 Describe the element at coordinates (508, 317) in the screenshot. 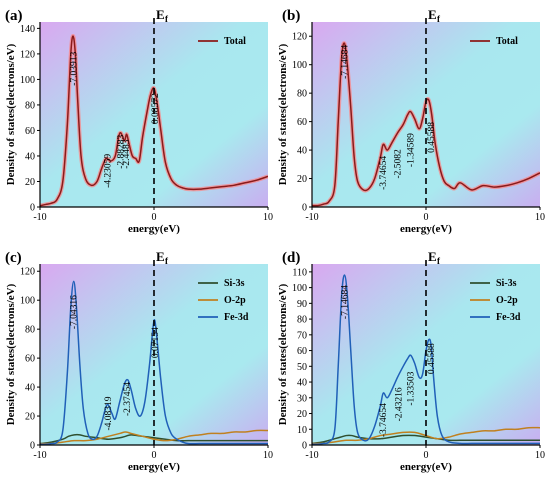

I see `legend-label: Fe-3d` at that location.